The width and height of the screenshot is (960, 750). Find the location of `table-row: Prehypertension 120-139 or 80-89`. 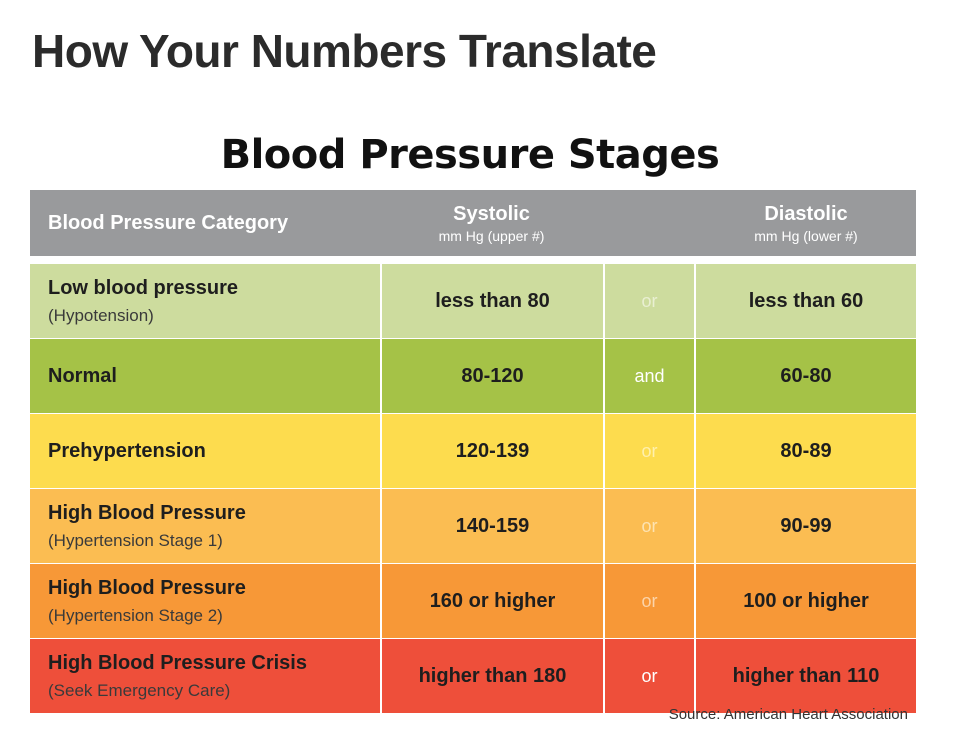

table-row: Prehypertension 120-139 or 80-89 is located at coordinates (473, 451).